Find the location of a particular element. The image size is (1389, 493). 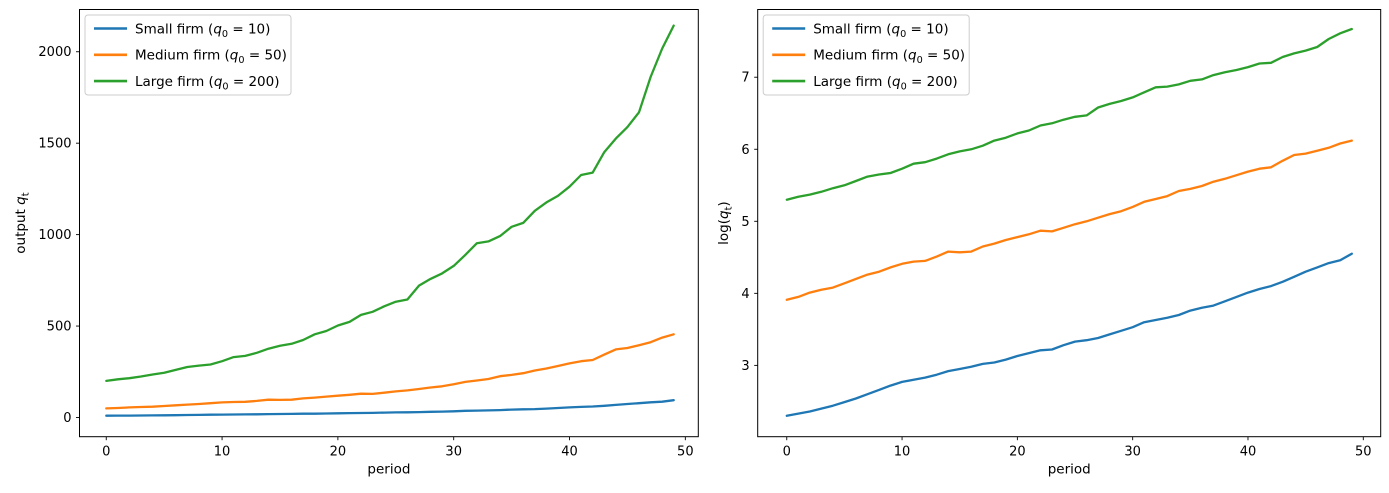

y-tick-label: 1000 is located at coordinates (54, 235).